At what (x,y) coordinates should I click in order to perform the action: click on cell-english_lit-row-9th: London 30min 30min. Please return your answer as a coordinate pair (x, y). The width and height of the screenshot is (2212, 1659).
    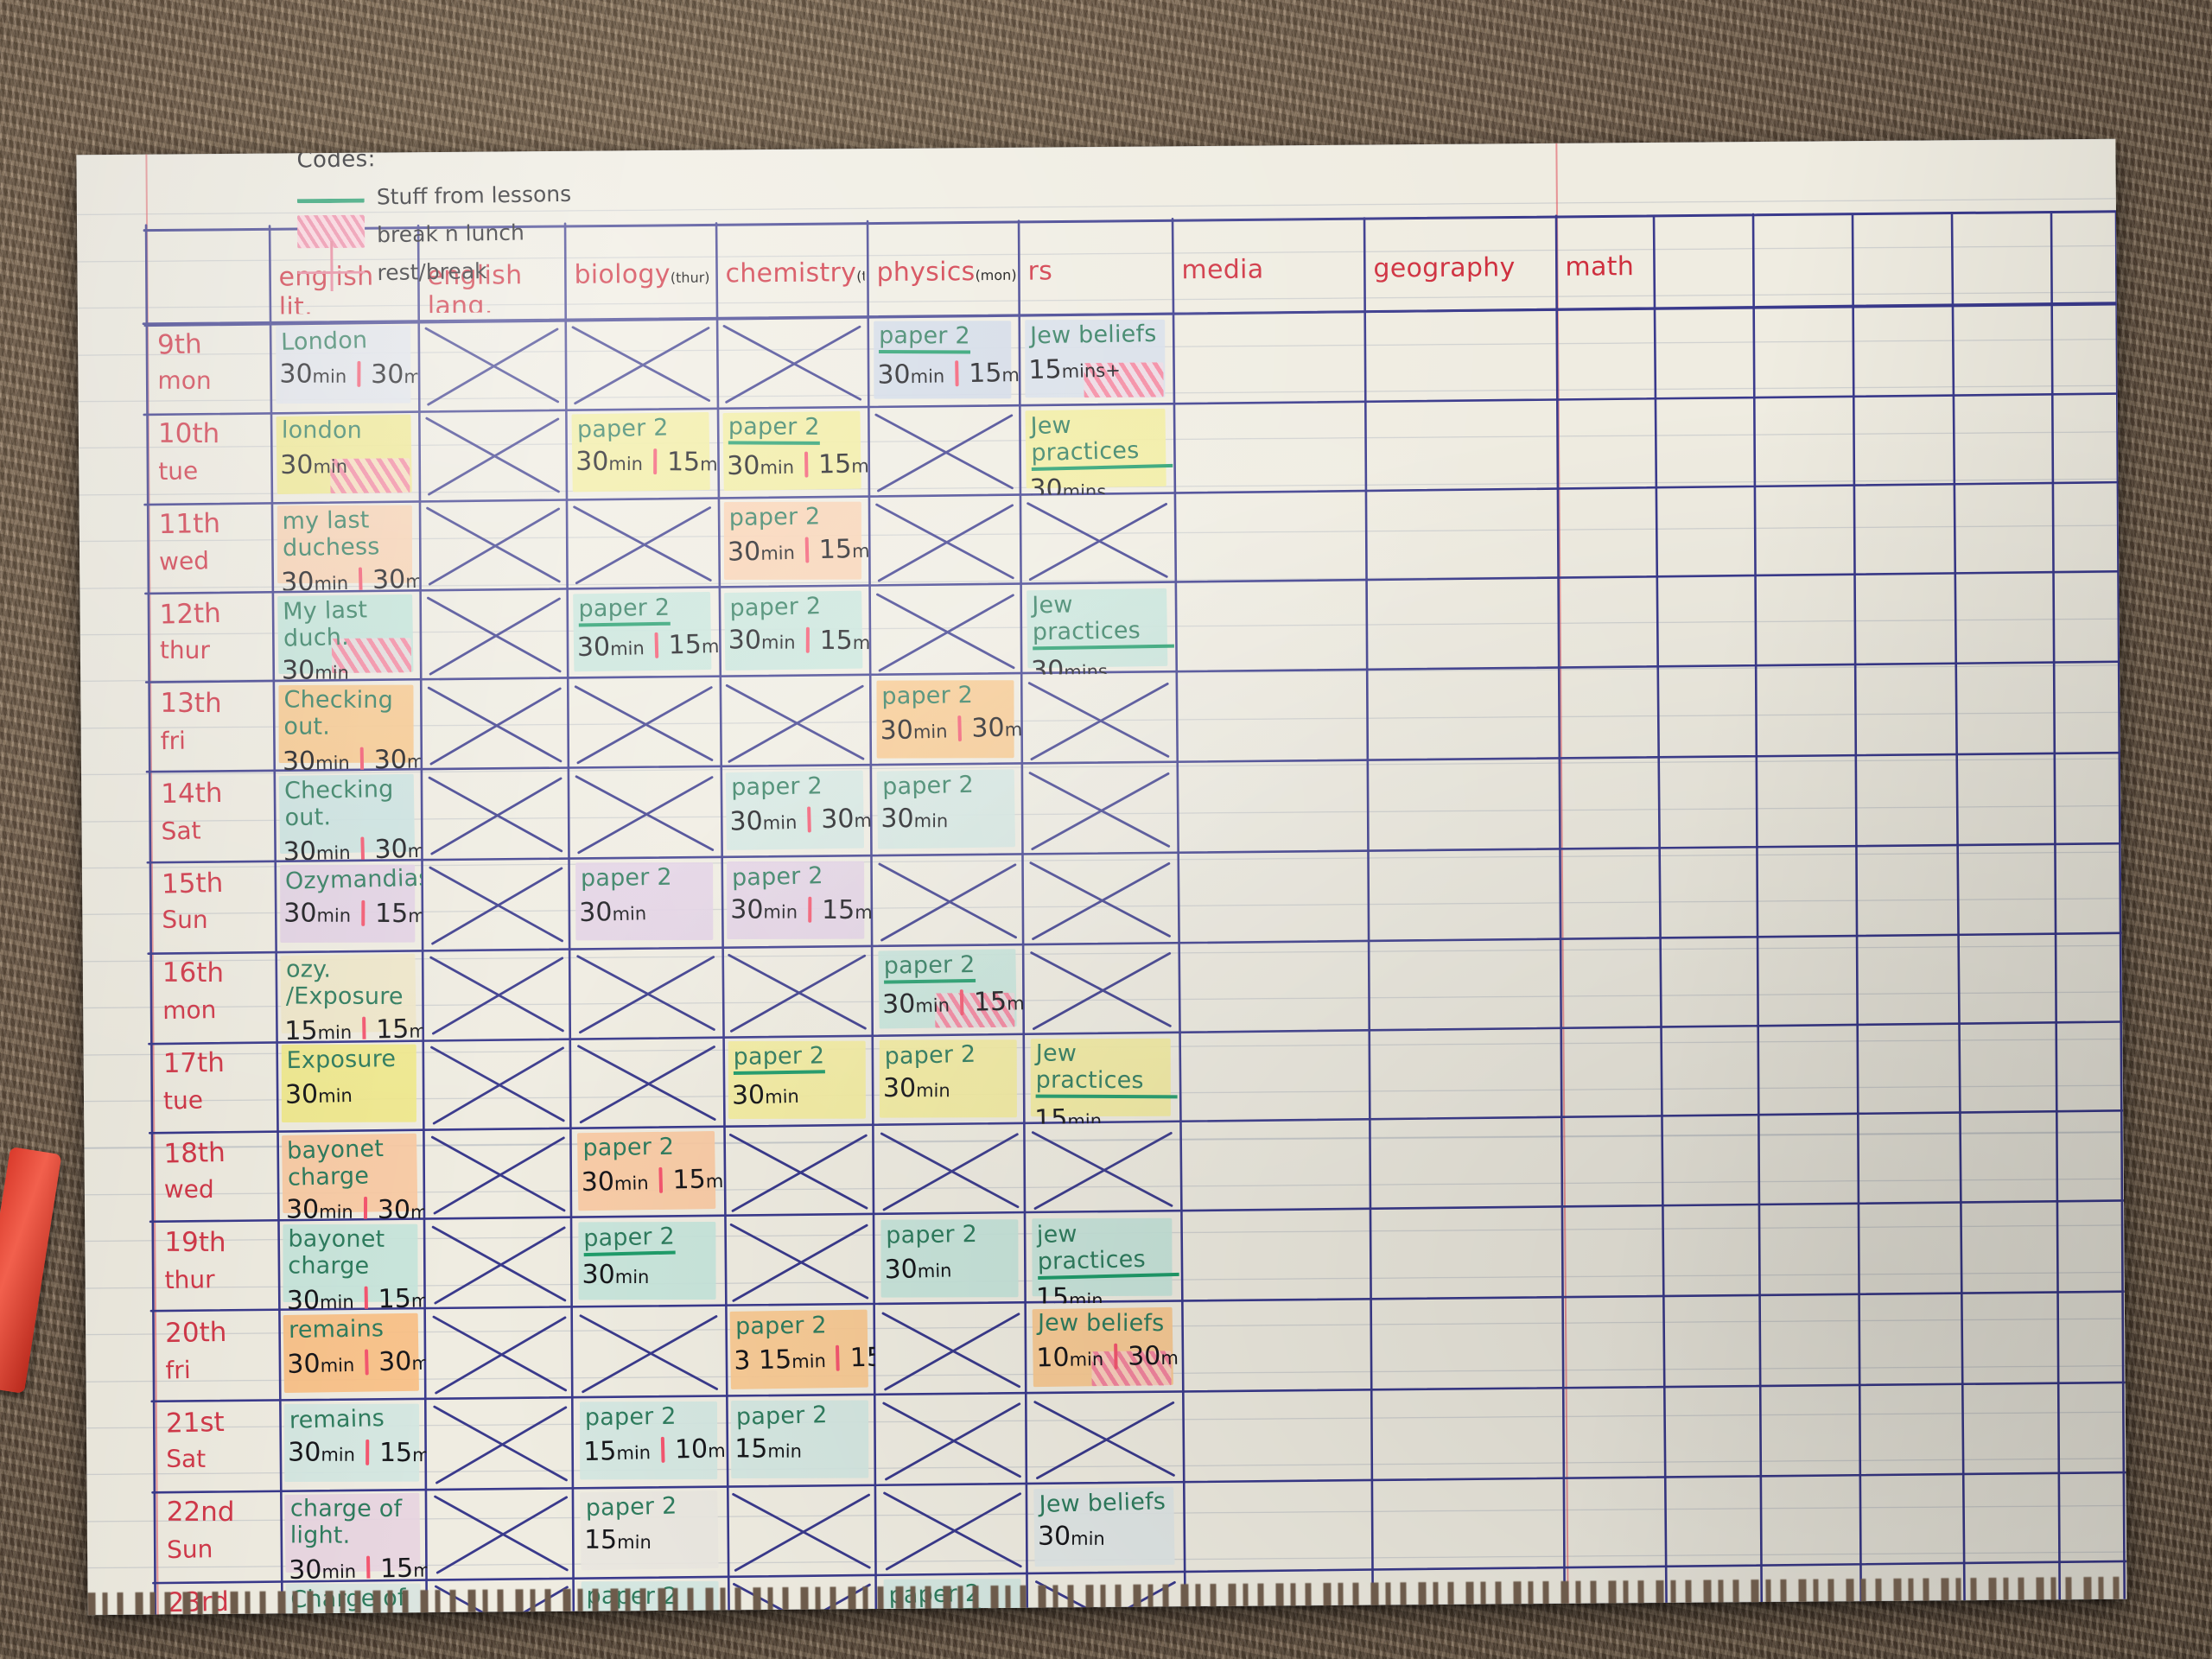
    Looking at the image, I should click on (345, 366).